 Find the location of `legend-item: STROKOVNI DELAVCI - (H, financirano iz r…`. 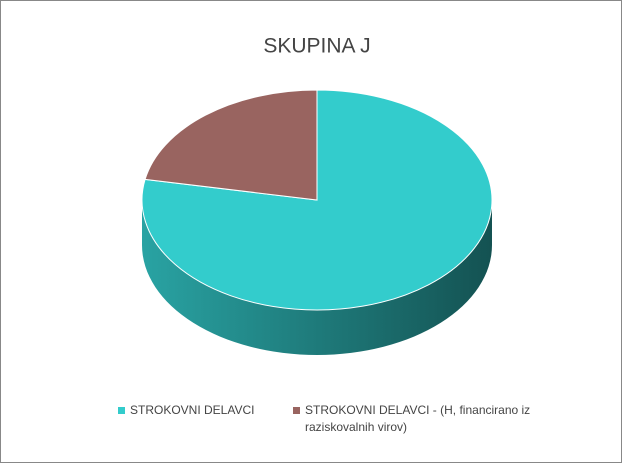

legend-item: STROKOVNI DELAVCI - (H, financirano iz r… is located at coordinates (423, 419).